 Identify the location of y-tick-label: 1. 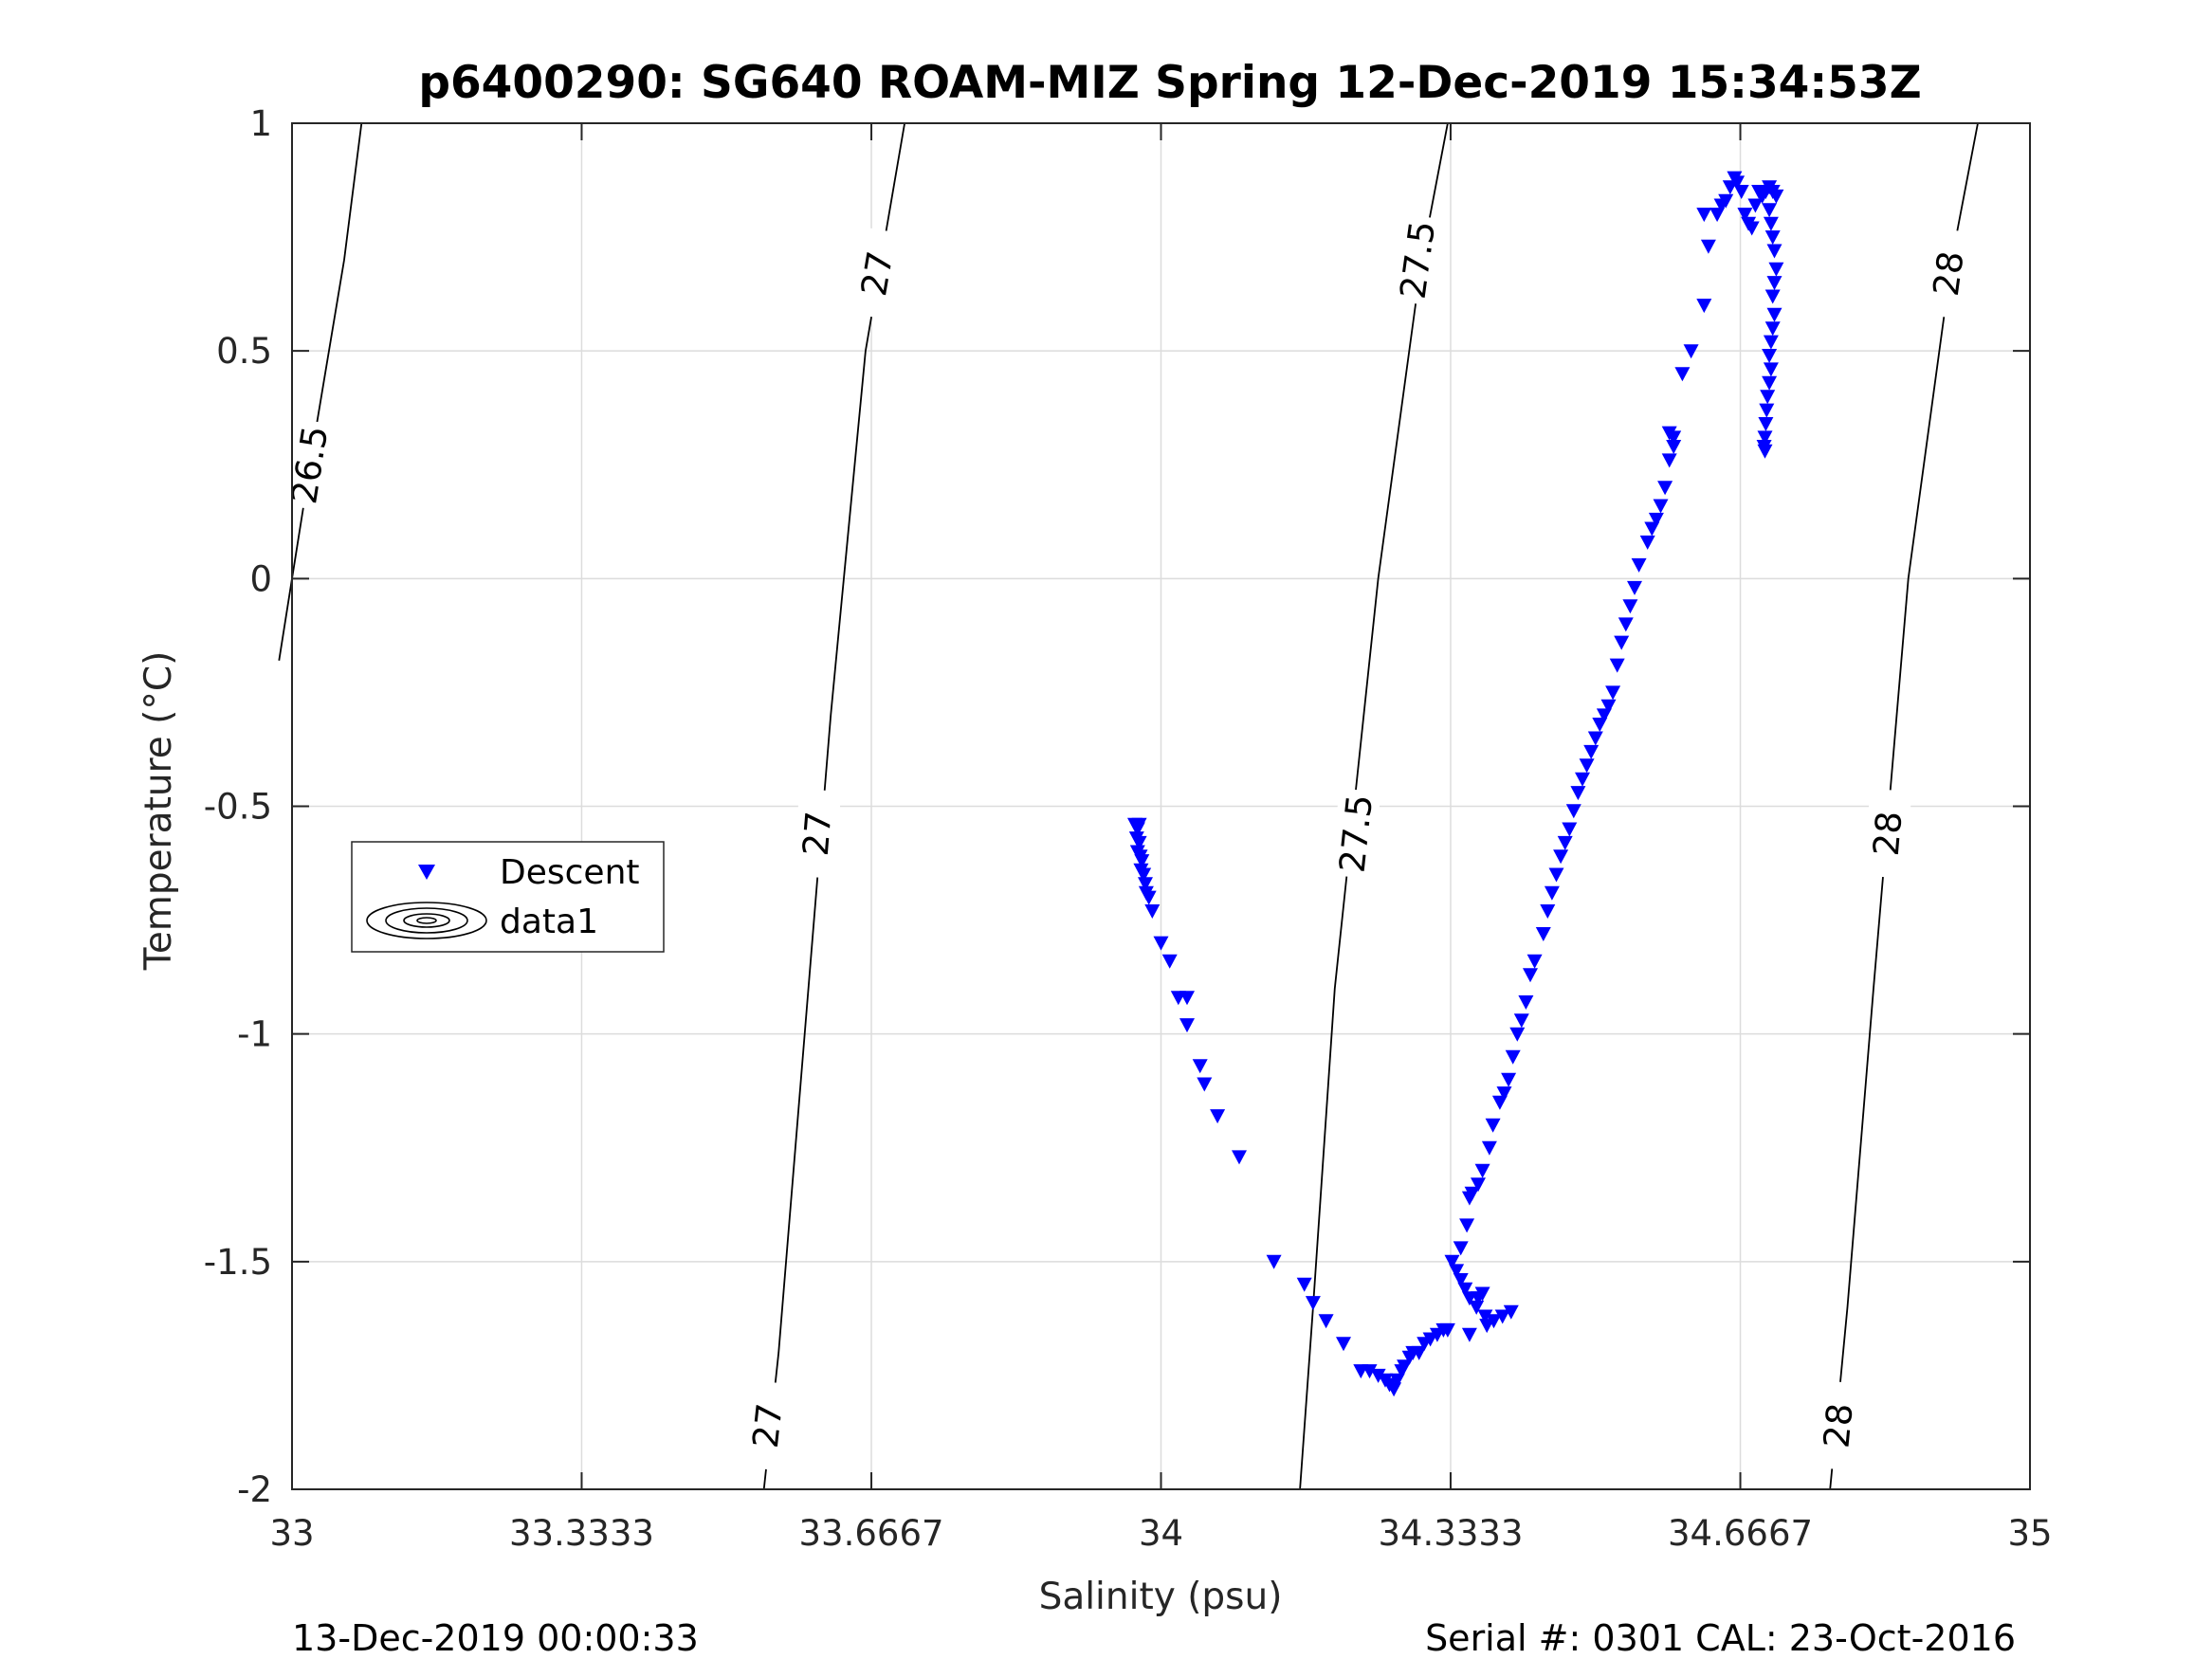
(260, 123).